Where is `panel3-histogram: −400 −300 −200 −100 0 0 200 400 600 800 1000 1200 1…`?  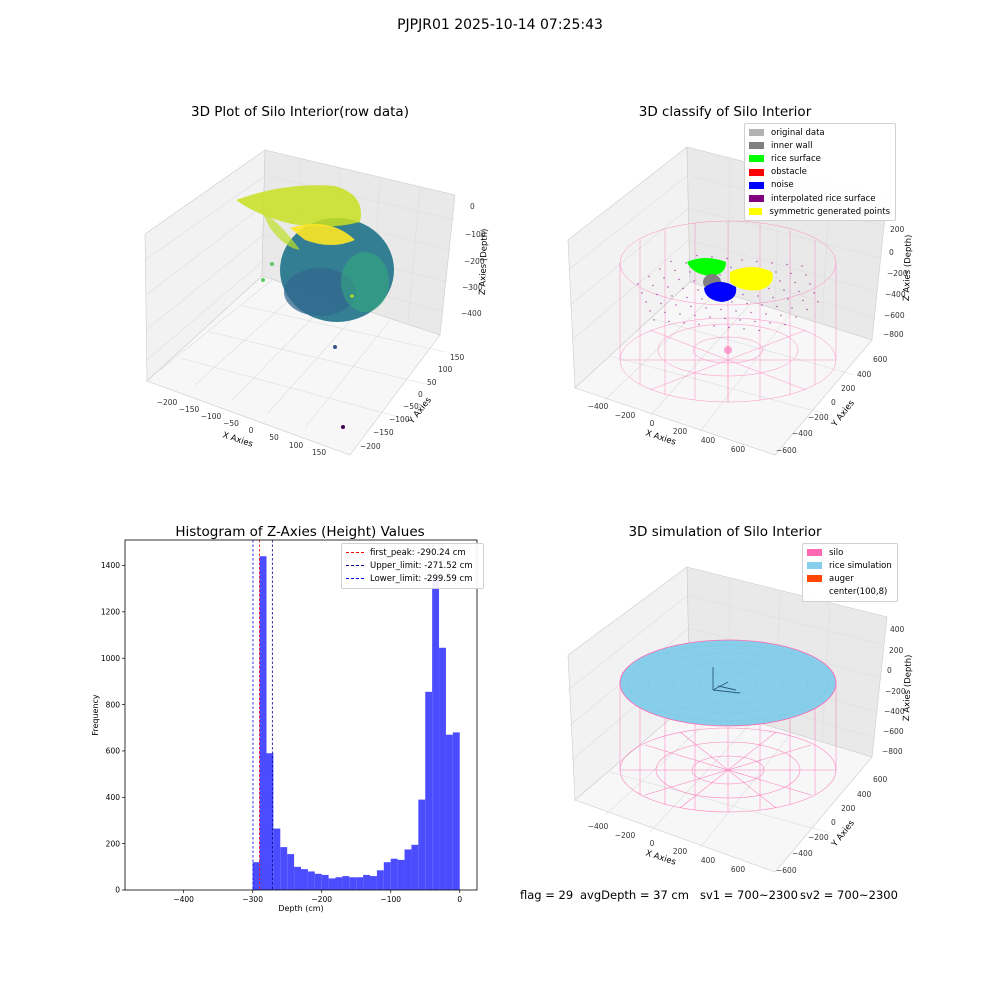
panel3-histogram: −400 −300 −200 −100 0 0 200 400 600 800 1000 1200 1… is located at coordinates (284, 726).